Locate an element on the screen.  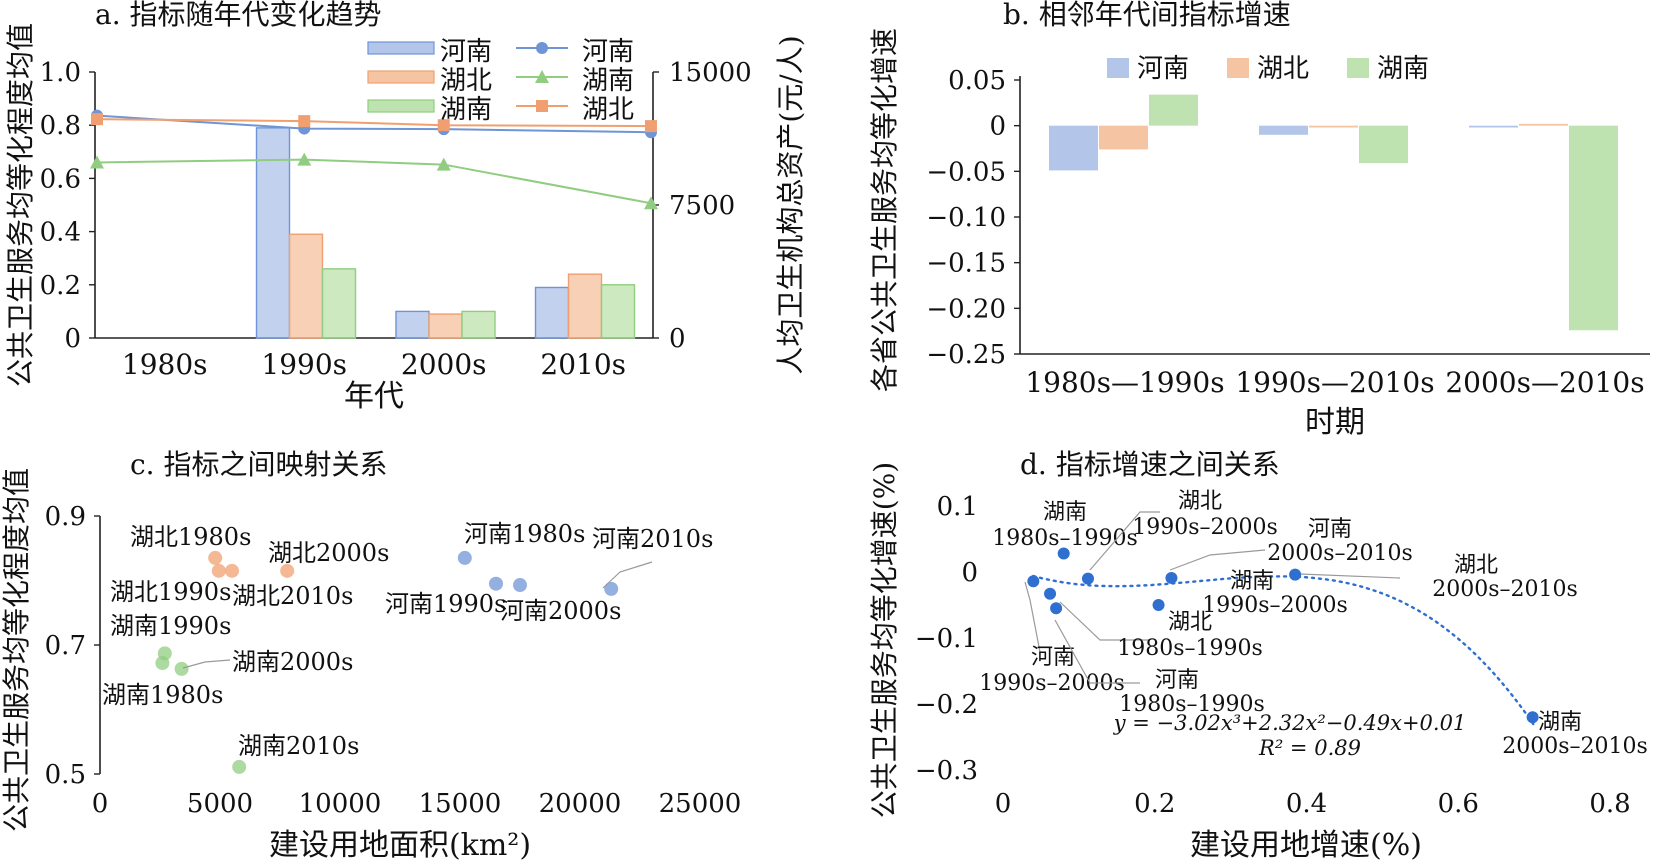
panel-b-ytick-label: −0.05 is located at coordinates (966, 172).